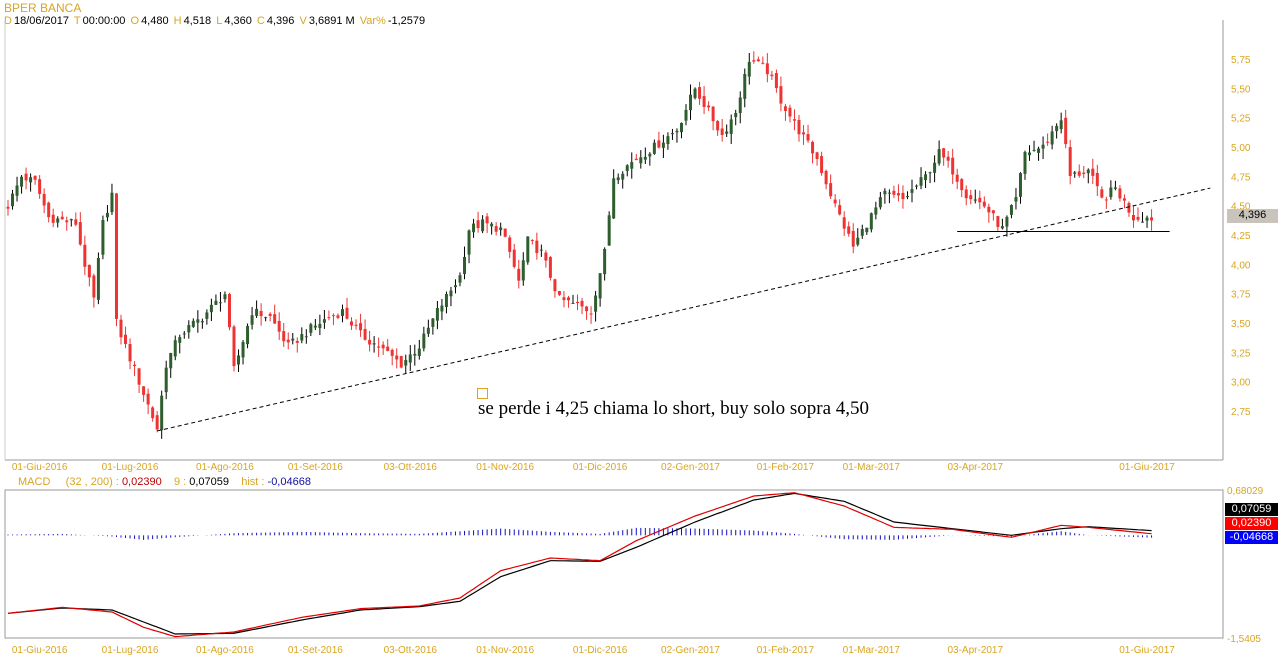 The height and width of the screenshot is (668, 1278). What do you see at coordinates (482, 393) in the screenshot?
I see `annotation-handle` at bounding box center [482, 393].